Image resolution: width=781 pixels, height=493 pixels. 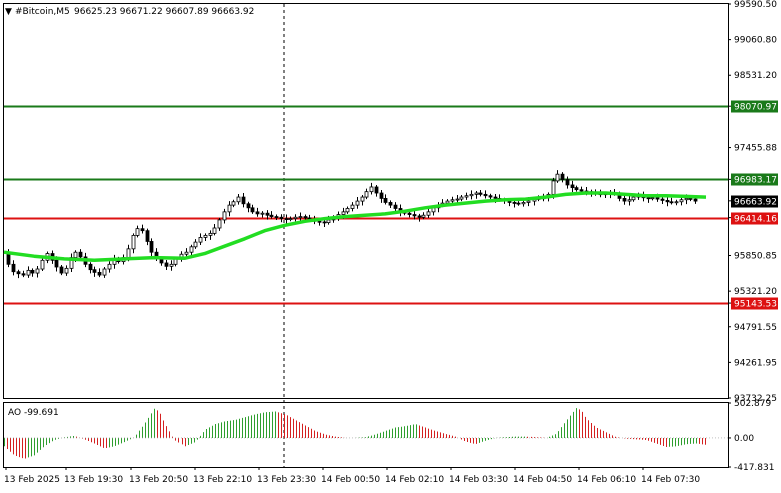 What do you see at coordinates (755, 220) in the screenshot?
I see `level-price-label: 96414.16` at bounding box center [755, 220].